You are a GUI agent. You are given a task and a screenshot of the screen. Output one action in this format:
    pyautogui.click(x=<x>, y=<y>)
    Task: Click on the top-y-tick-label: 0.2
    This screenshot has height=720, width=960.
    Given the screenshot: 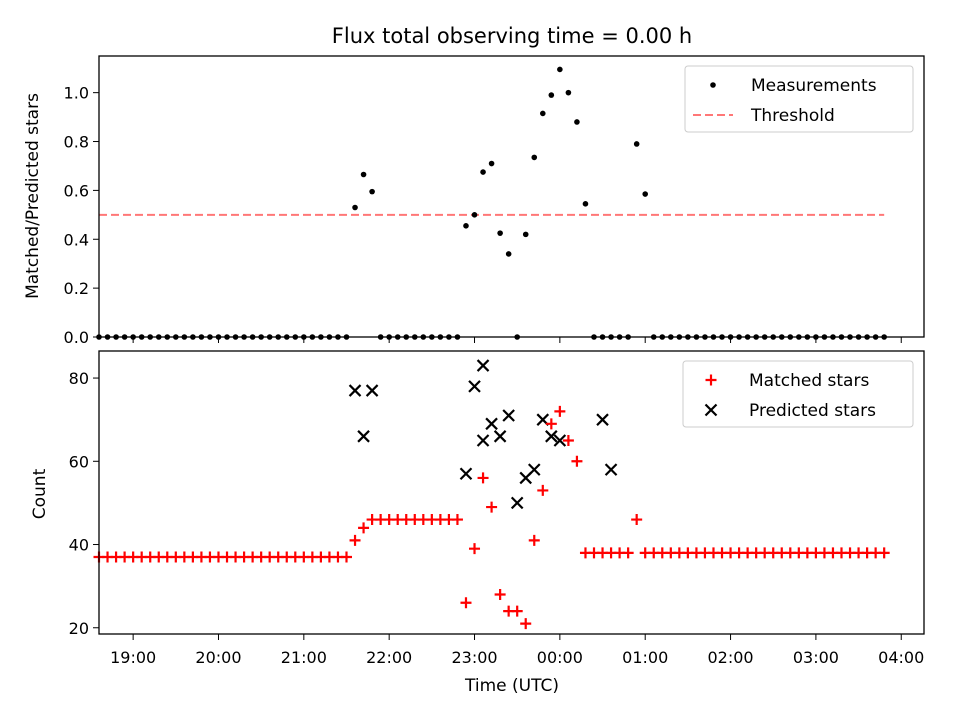 What is the action you would take?
    pyautogui.click(x=76, y=288)
    